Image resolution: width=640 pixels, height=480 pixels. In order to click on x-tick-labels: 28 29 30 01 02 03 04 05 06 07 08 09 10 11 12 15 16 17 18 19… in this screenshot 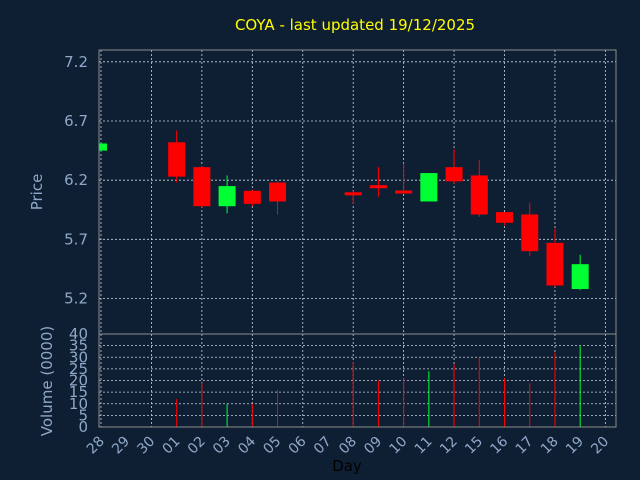, I will do `click(348, 445)`.